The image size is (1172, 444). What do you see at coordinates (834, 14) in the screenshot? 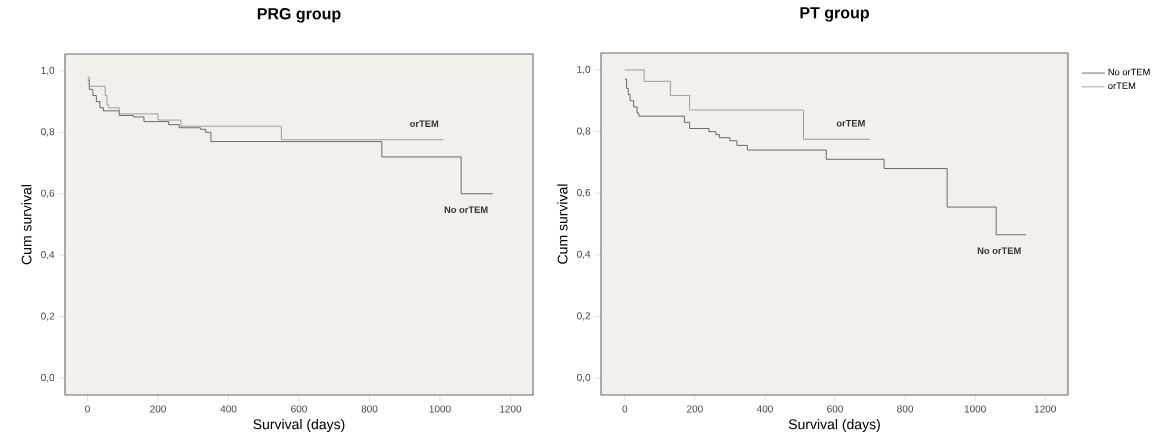
I see `chart-title: PT group` at bounding box center [834, 14].